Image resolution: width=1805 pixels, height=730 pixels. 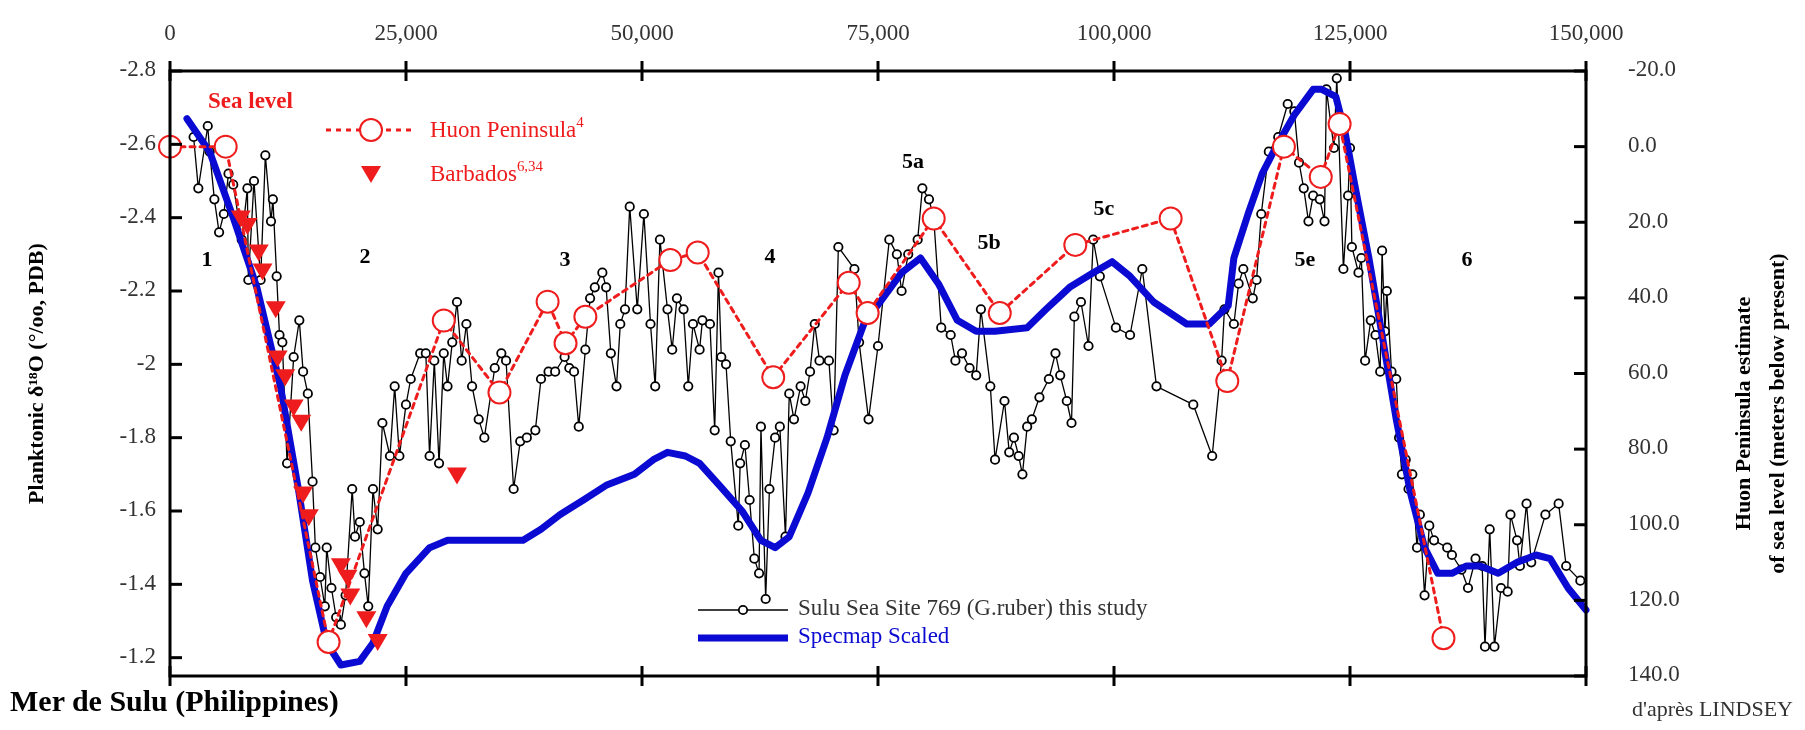 What do you see at coordinates (1350, 33) in the screenshot?
I see `x-tick-label: 125,000` at bounding box center [1350, 33].